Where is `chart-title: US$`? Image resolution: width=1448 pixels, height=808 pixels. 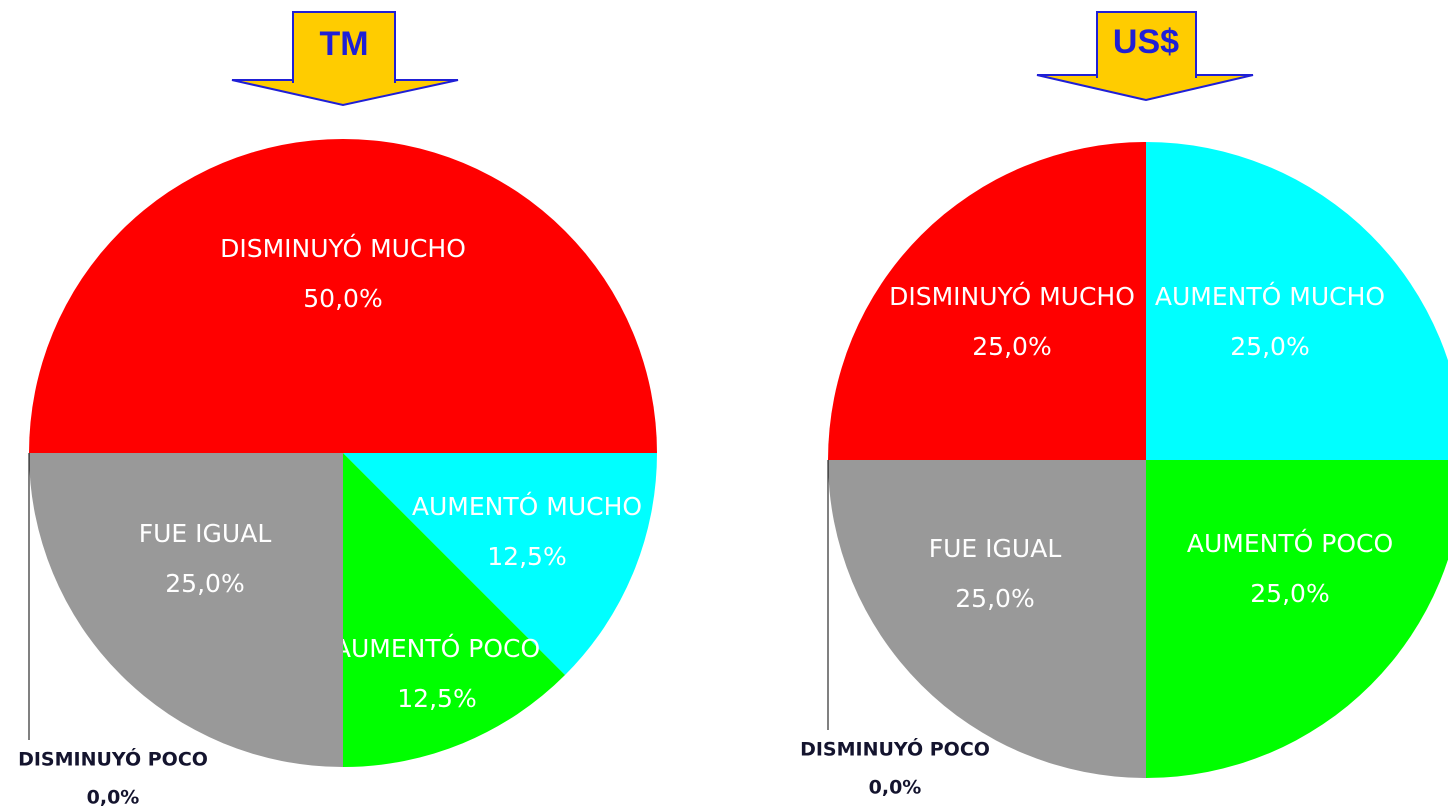
chart-title: US$ is located at coordinates (1146, 42).